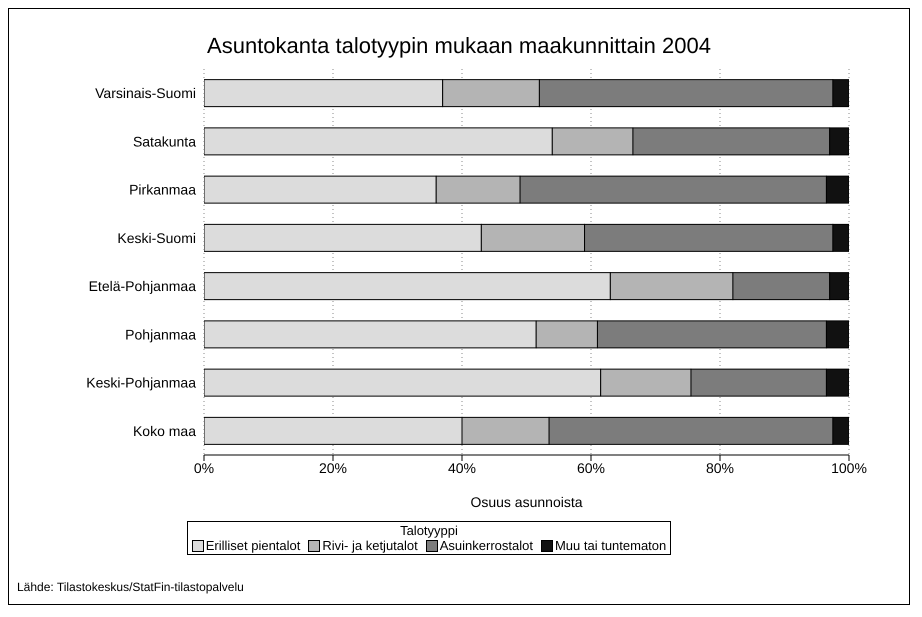 This screenshot has height=617, width=922. Describe the element at coordinates (164, 430) in the screenshot. I see `y-tick-label: Koko maa` at that location.